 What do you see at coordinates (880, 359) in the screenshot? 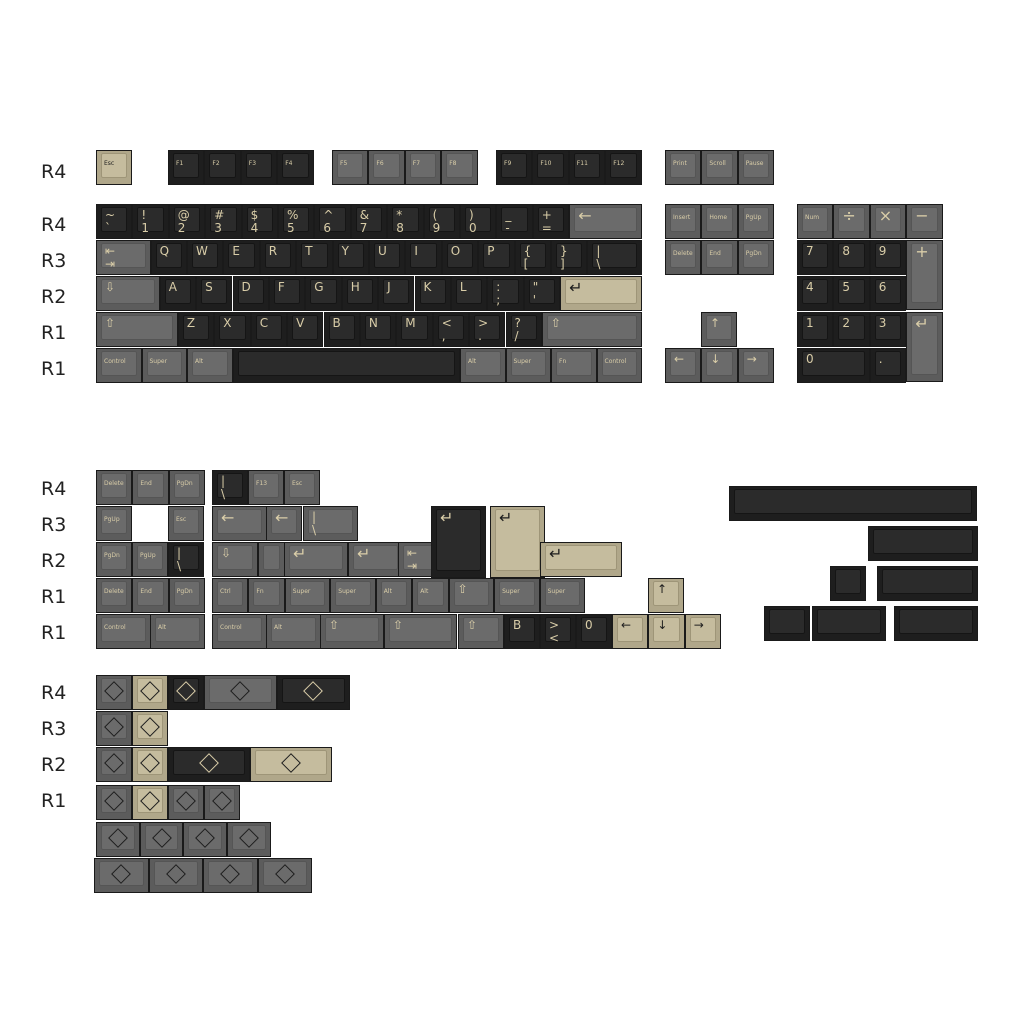
I see `keycap-legend: .` at bounding box center [880, 359].